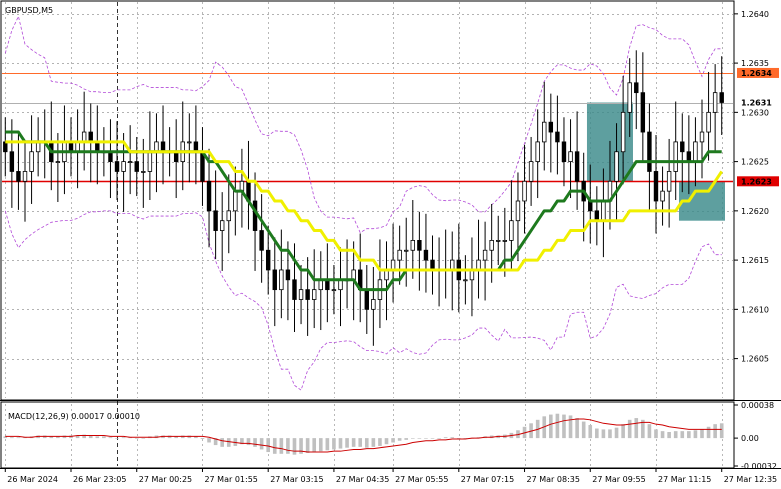 The height and width of the screenshot is (489, 781). What do you see at coordinates (230, 479) in the screenshot?
I see `time-tick-label-3: 27 Mar 01:55` at bounding box center [230, 479].